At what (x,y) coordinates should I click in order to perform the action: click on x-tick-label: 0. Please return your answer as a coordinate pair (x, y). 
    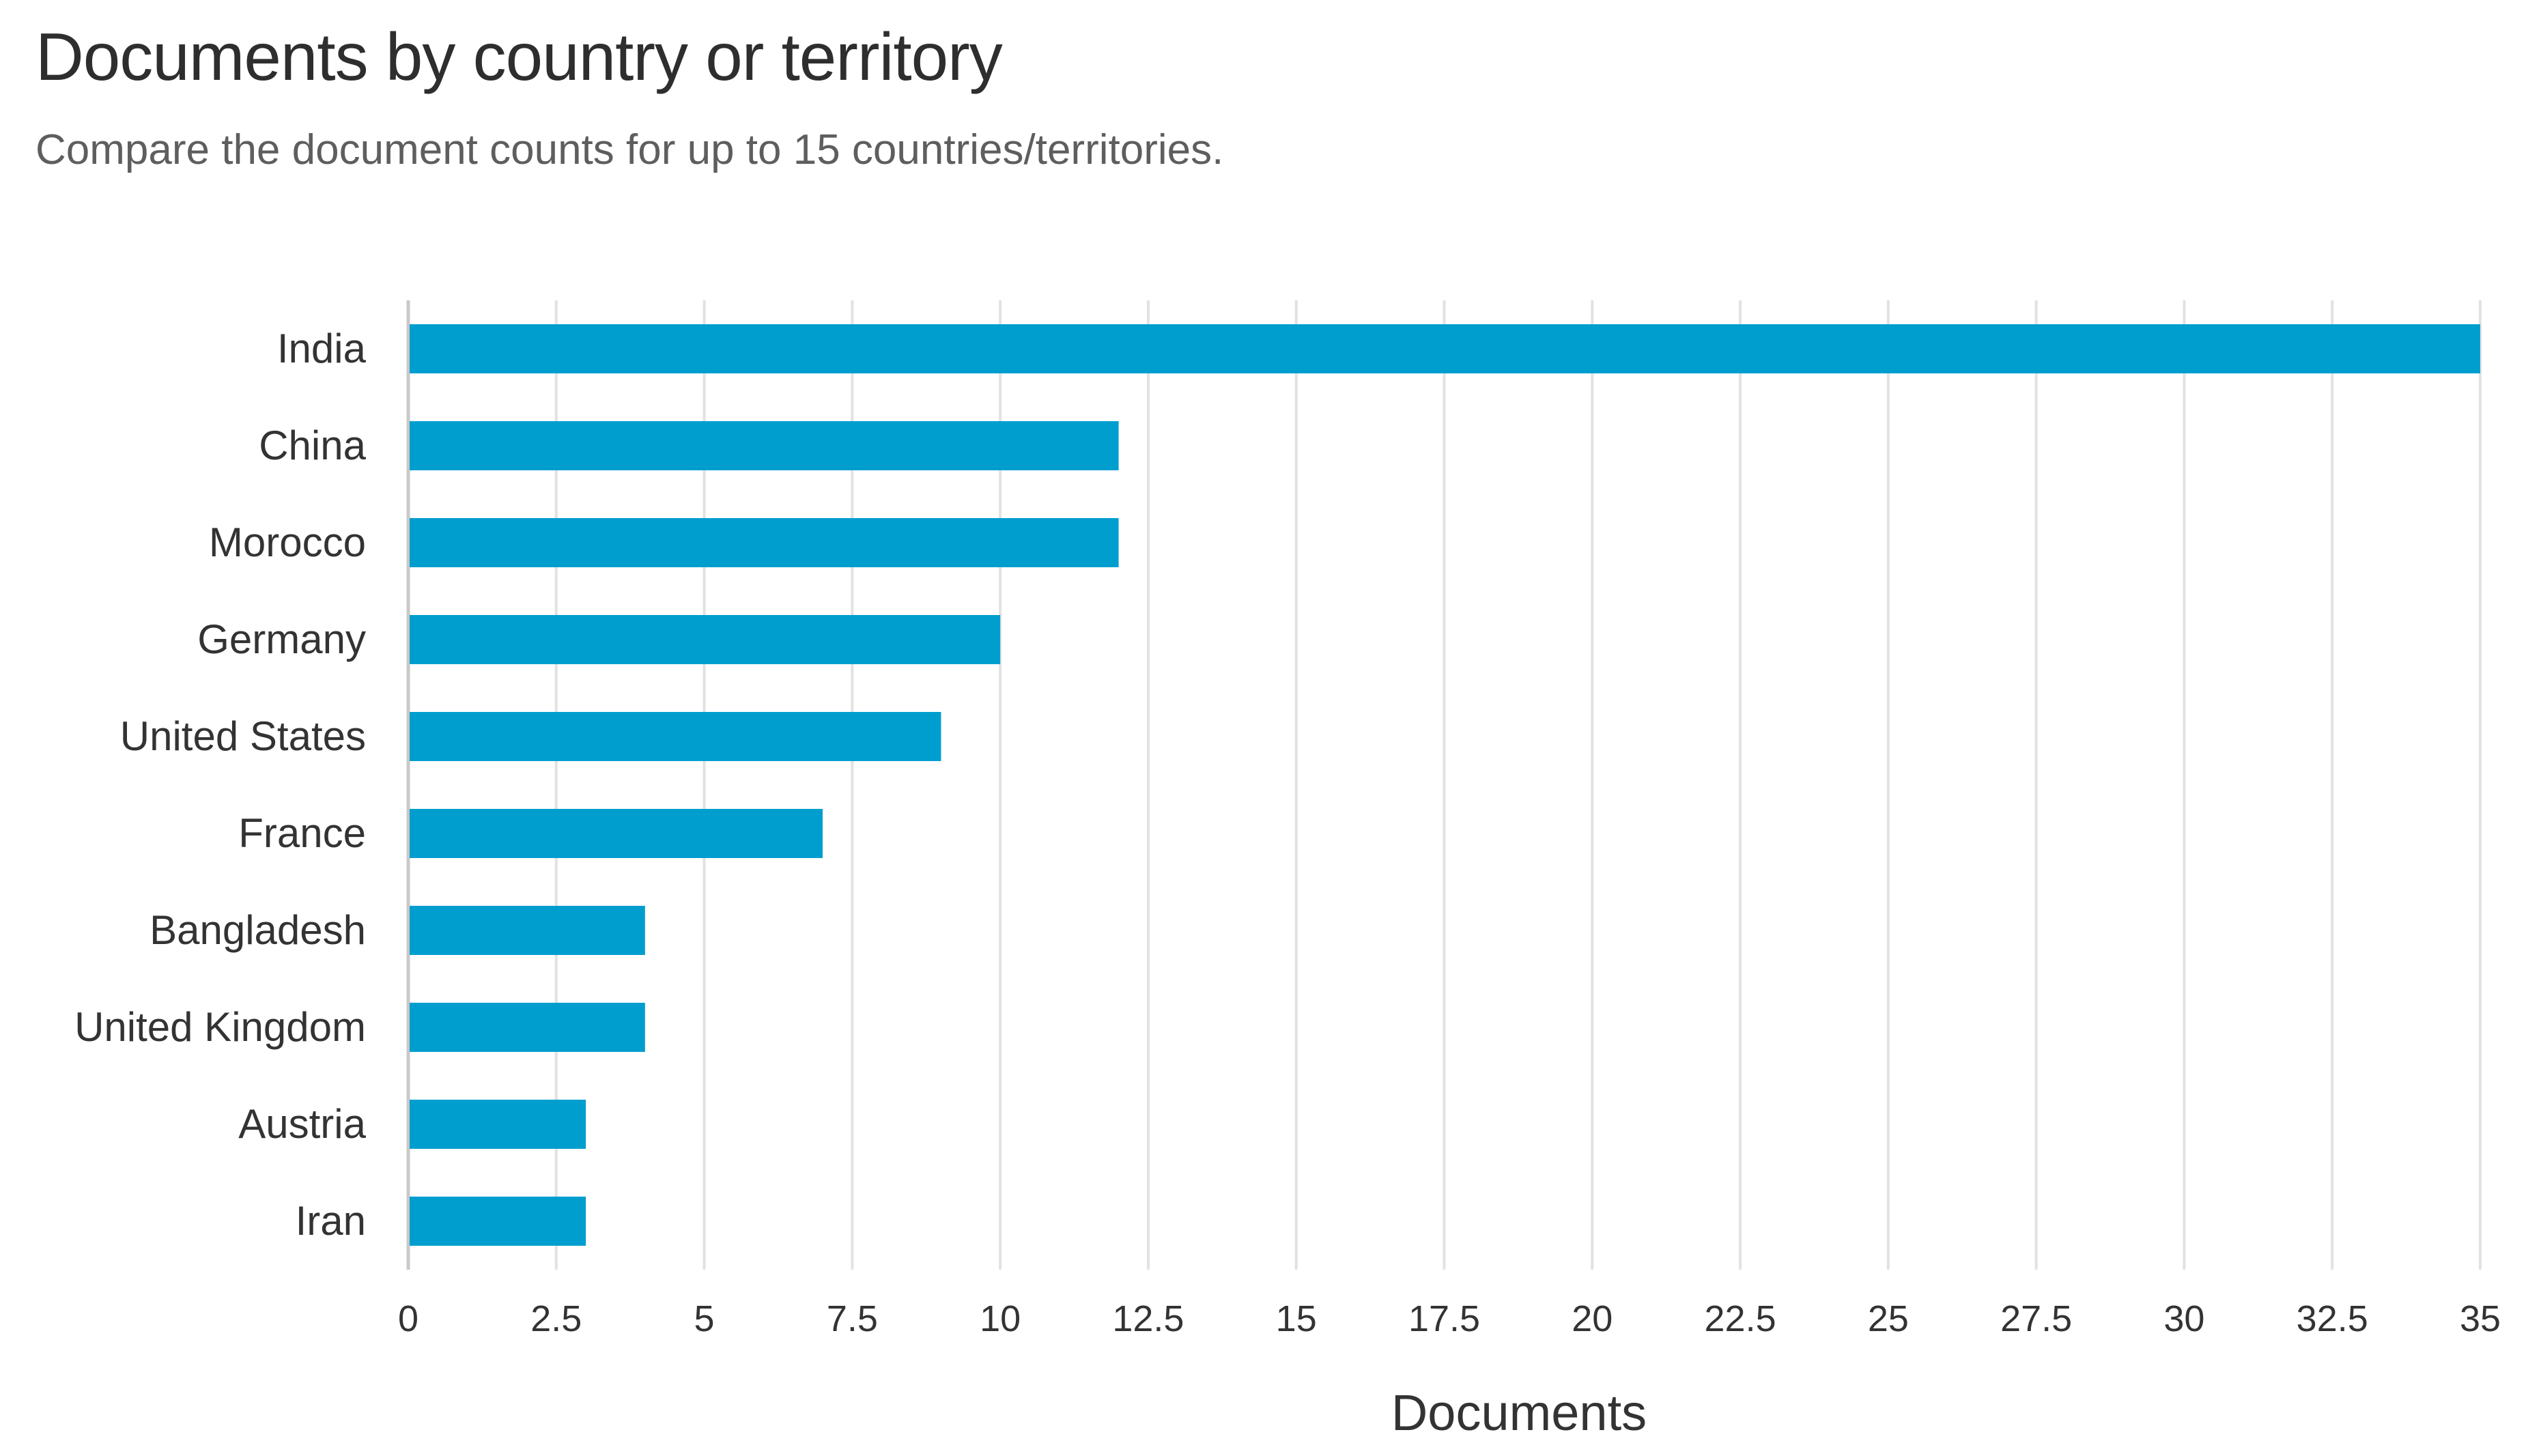
    Looking at the image, I should click on (408, 1318).